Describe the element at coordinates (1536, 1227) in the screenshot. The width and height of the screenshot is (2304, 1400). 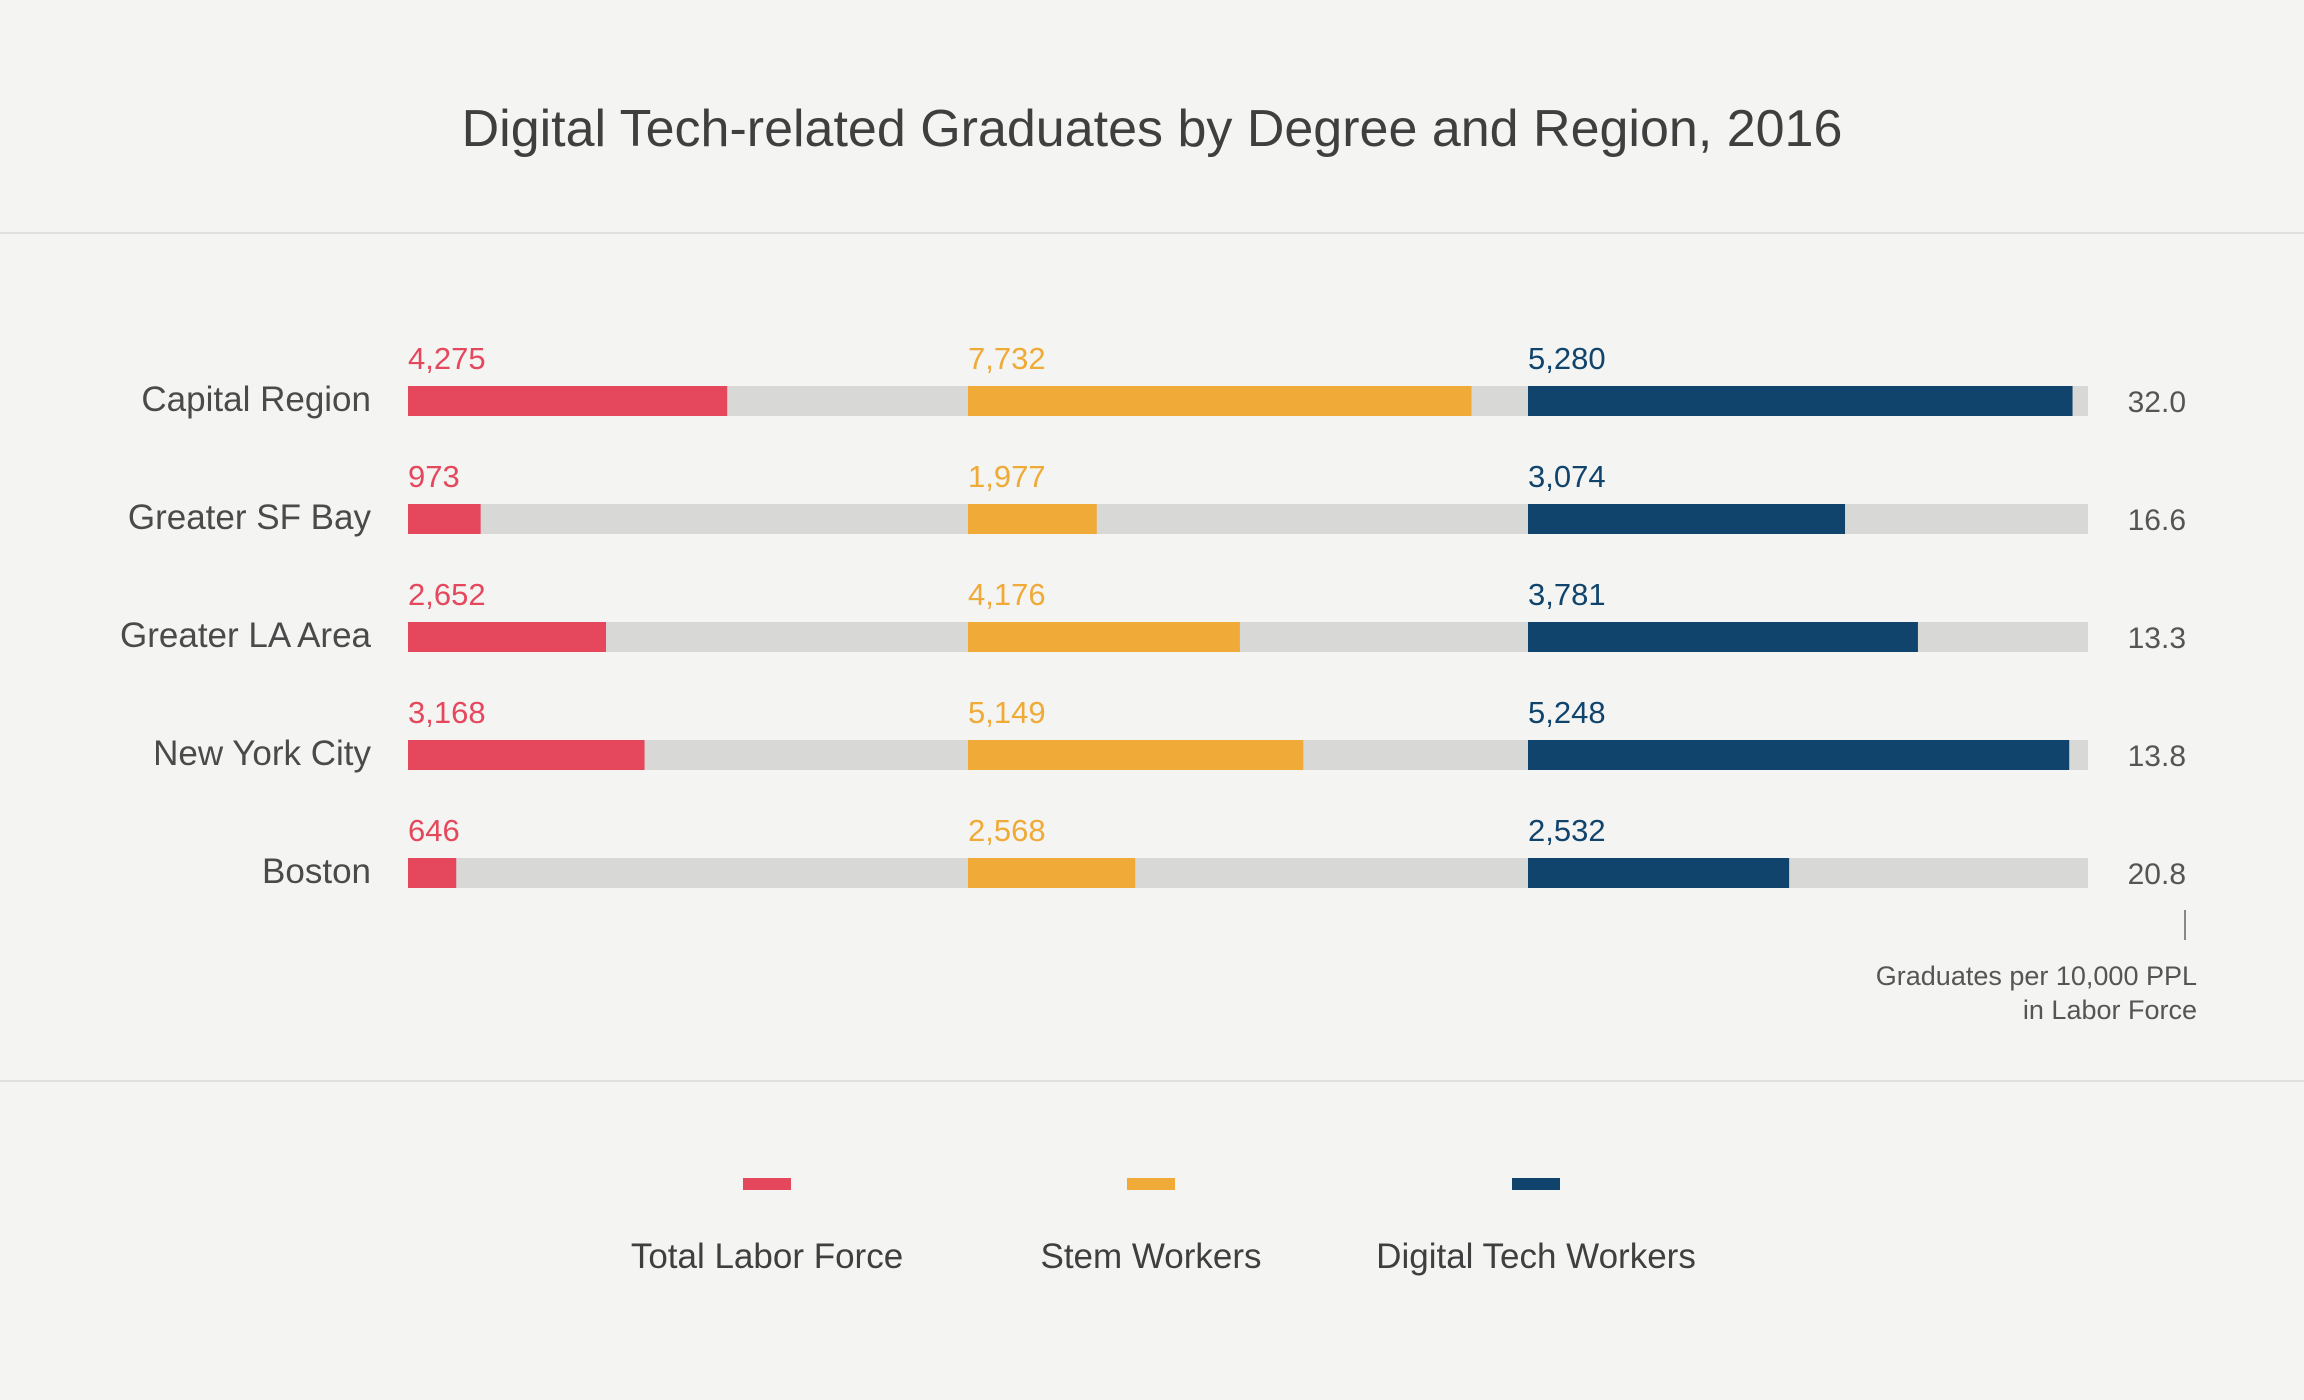
I see `legend-item-2: Digital Tech Workers` at that location.